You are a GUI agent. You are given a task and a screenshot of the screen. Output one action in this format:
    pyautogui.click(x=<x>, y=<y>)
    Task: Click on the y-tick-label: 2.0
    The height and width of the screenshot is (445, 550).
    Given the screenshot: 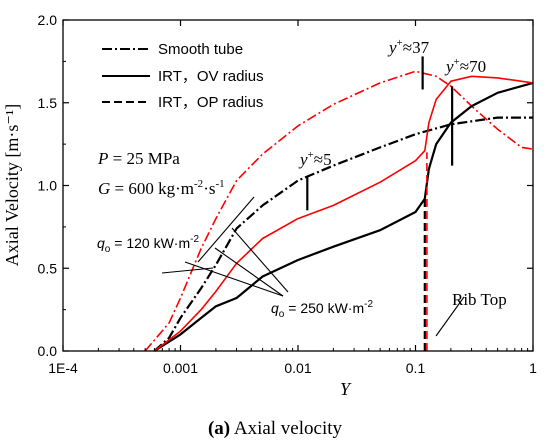 What is the action you would take?
    pyautogui.click(x=48, y=20)
    